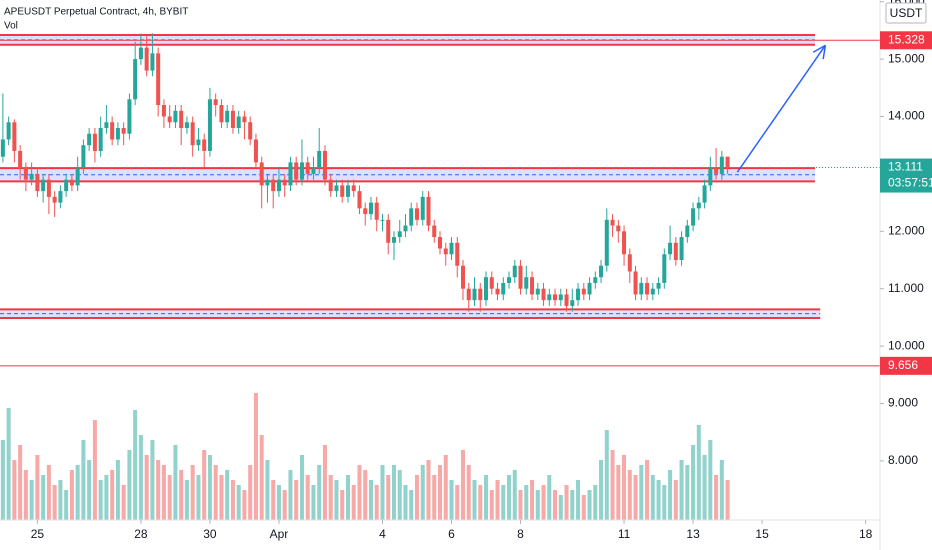 This screenshot has width=932, height=550. I want to click on countdown: 03:57:51, so click(910, 183).